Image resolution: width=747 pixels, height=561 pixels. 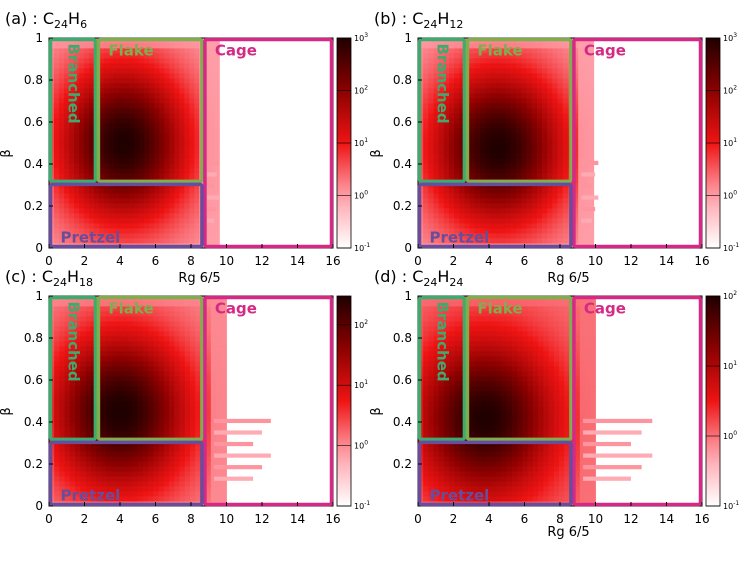 I want to click on x-tick-label: 14, so click(x=297, y=261).